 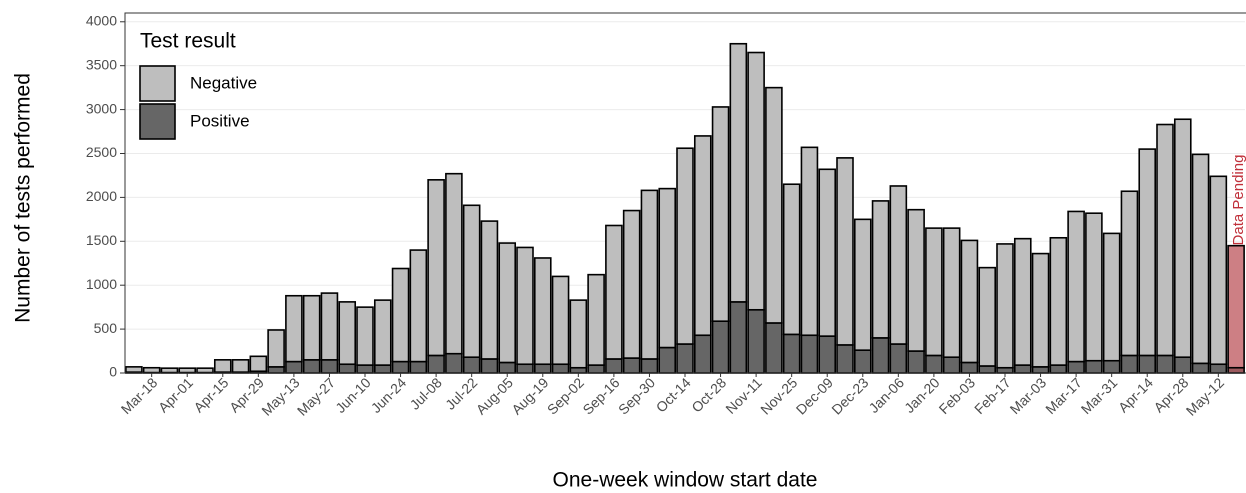 What do you see at coordinates (426, 393) in the screenshot?
I see `x-tick-label: Jul-08` at bounding box center [426, 393].